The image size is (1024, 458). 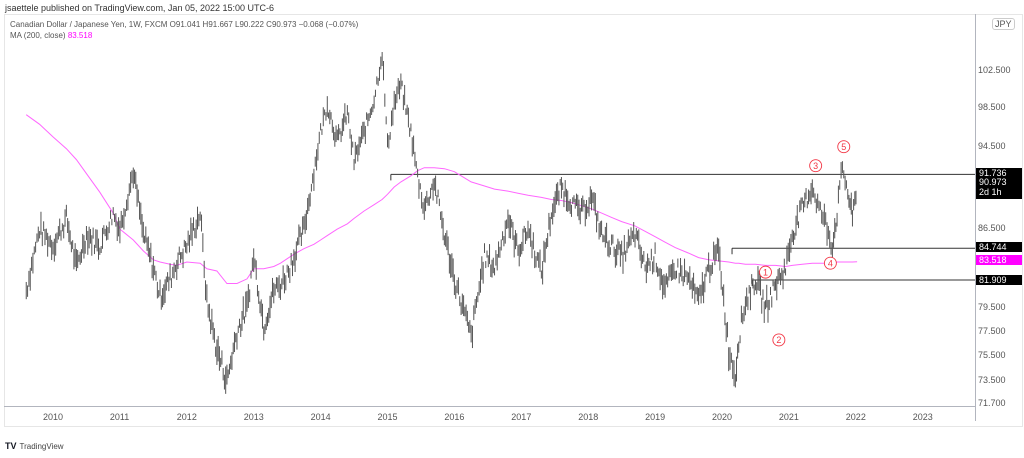 What do you see at coordinates (999, 217) in the screenshot?
I see `price-axis` at bounding box center [999, 217].